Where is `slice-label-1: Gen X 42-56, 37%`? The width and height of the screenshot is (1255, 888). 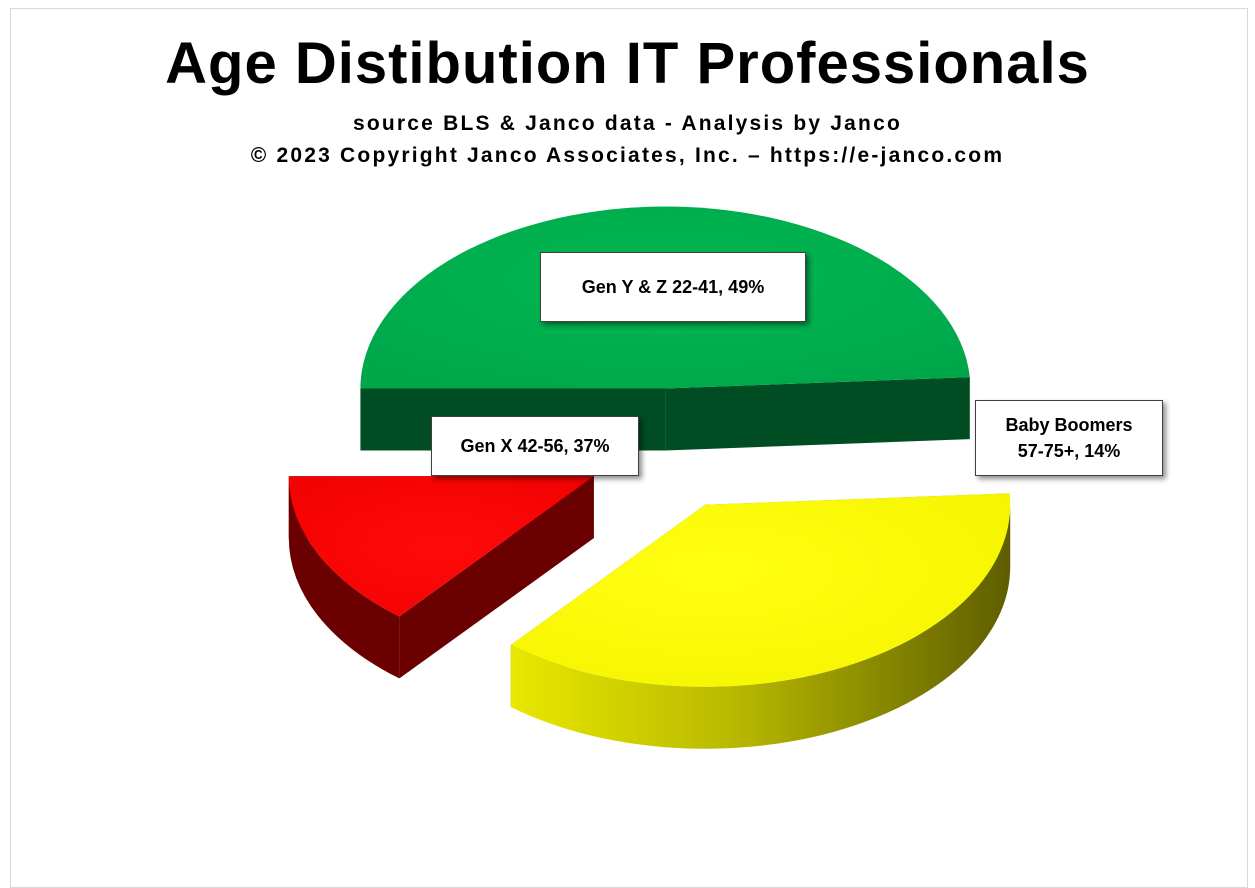
slice-label-1: Gen X 42-56, 37% is located at coordinates (535, 446).